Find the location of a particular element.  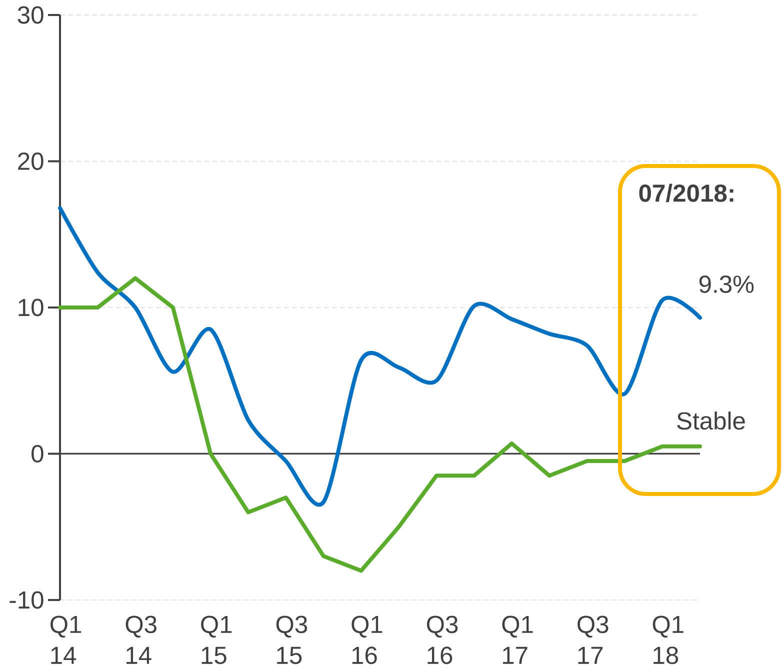

y-tick-label: -10 is located at coordinates (27, 600).